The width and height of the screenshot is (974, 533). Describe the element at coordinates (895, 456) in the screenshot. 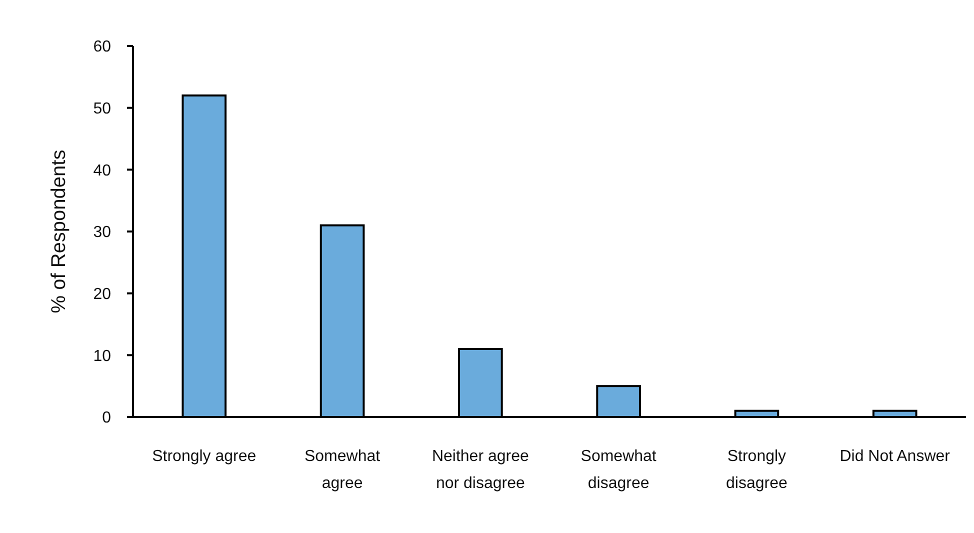

I see `x-tick-label: Did Not Answer` at that location.